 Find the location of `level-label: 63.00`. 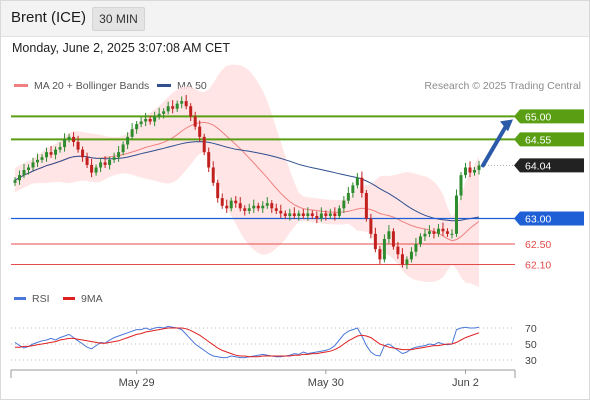

level-label: 63.00 is located at coordinates (538, 220).